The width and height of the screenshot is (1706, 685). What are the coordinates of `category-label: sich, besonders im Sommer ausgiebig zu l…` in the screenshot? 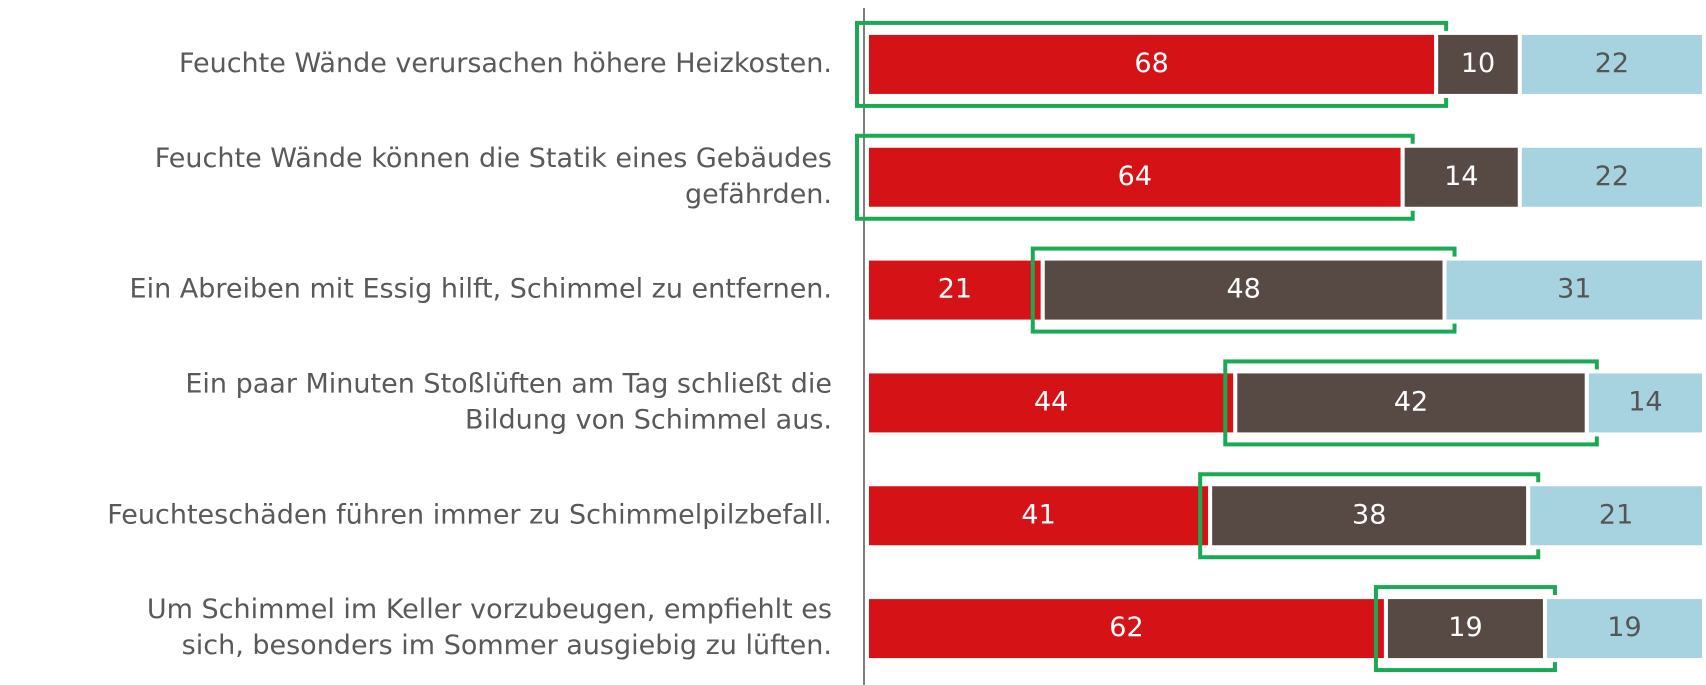 It's located at (507, 645).